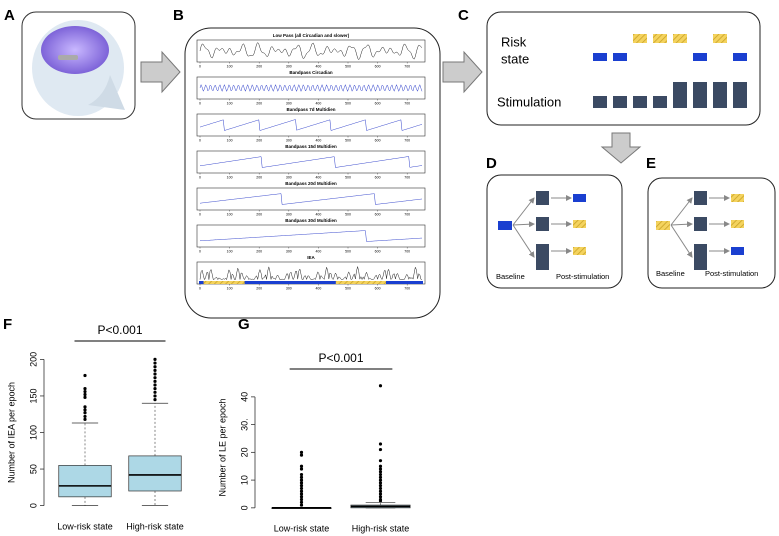  Describe the element at coordinates (311, 220) in the screenshot. I see `subplot-title: Bandpass 30d Multidien` at that location.